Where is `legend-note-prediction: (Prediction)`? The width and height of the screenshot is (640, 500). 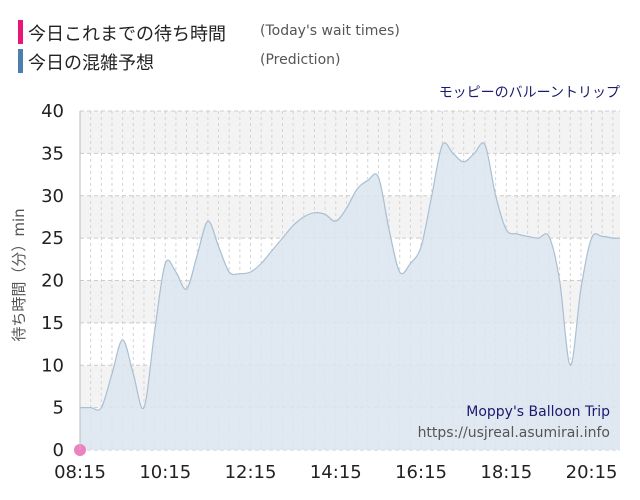 legend-note-prediction: (Prediction) is located at coordinates (300, 60).